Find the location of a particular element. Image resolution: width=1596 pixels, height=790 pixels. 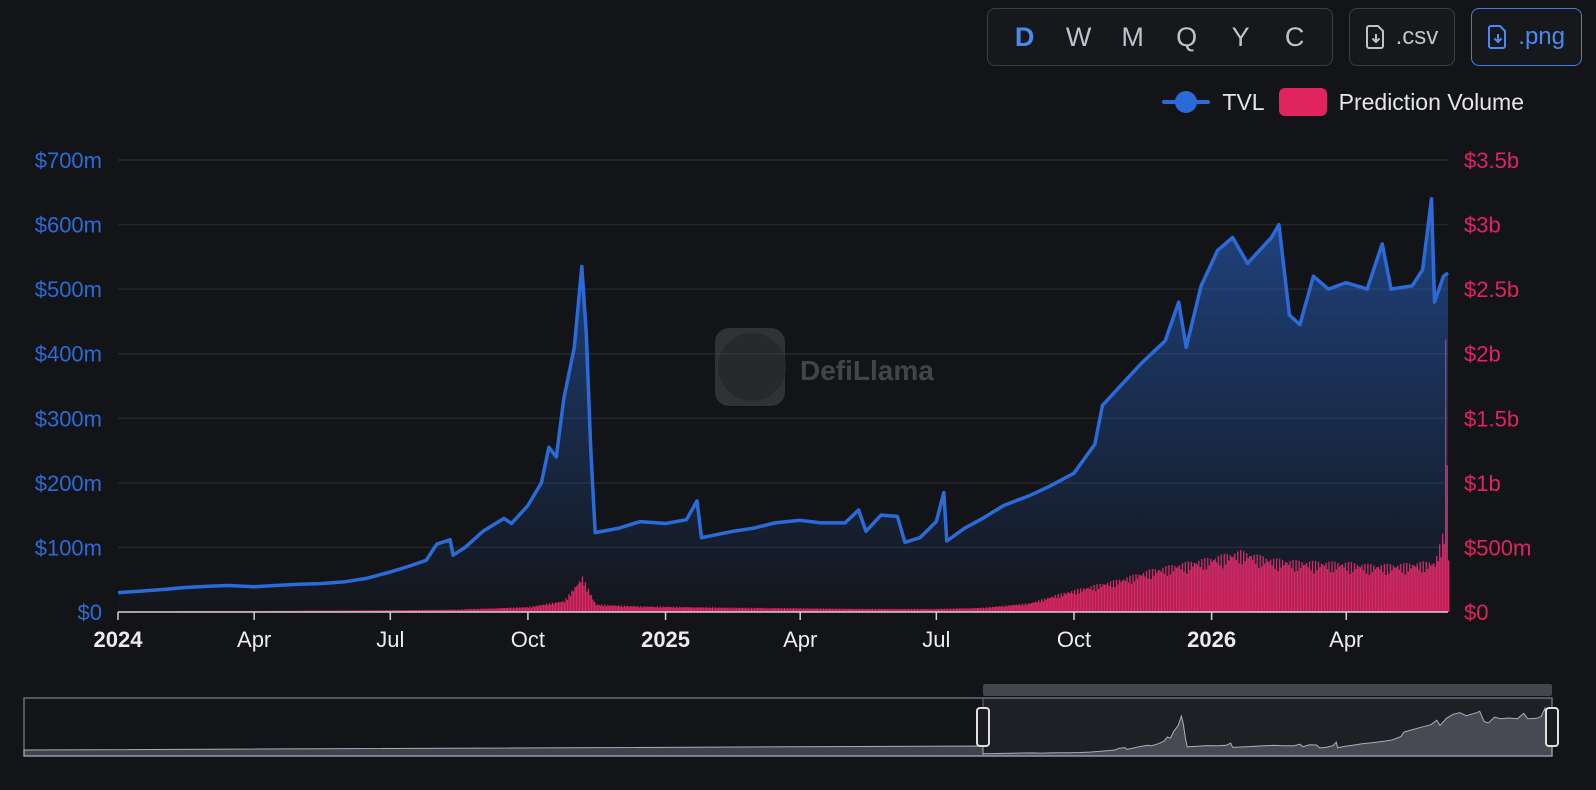

legend-line-swatch is located at coordinates (1186, 102).